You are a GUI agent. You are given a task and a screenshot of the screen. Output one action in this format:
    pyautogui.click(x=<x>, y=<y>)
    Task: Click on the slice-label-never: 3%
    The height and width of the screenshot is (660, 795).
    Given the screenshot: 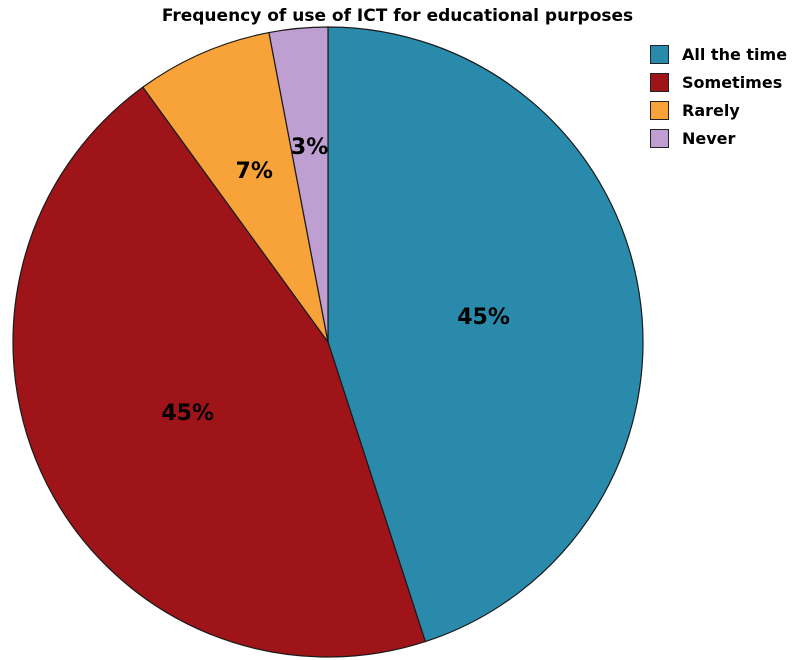 What is the action you would take?
    pyautogui.click(x=309, y=147)
    